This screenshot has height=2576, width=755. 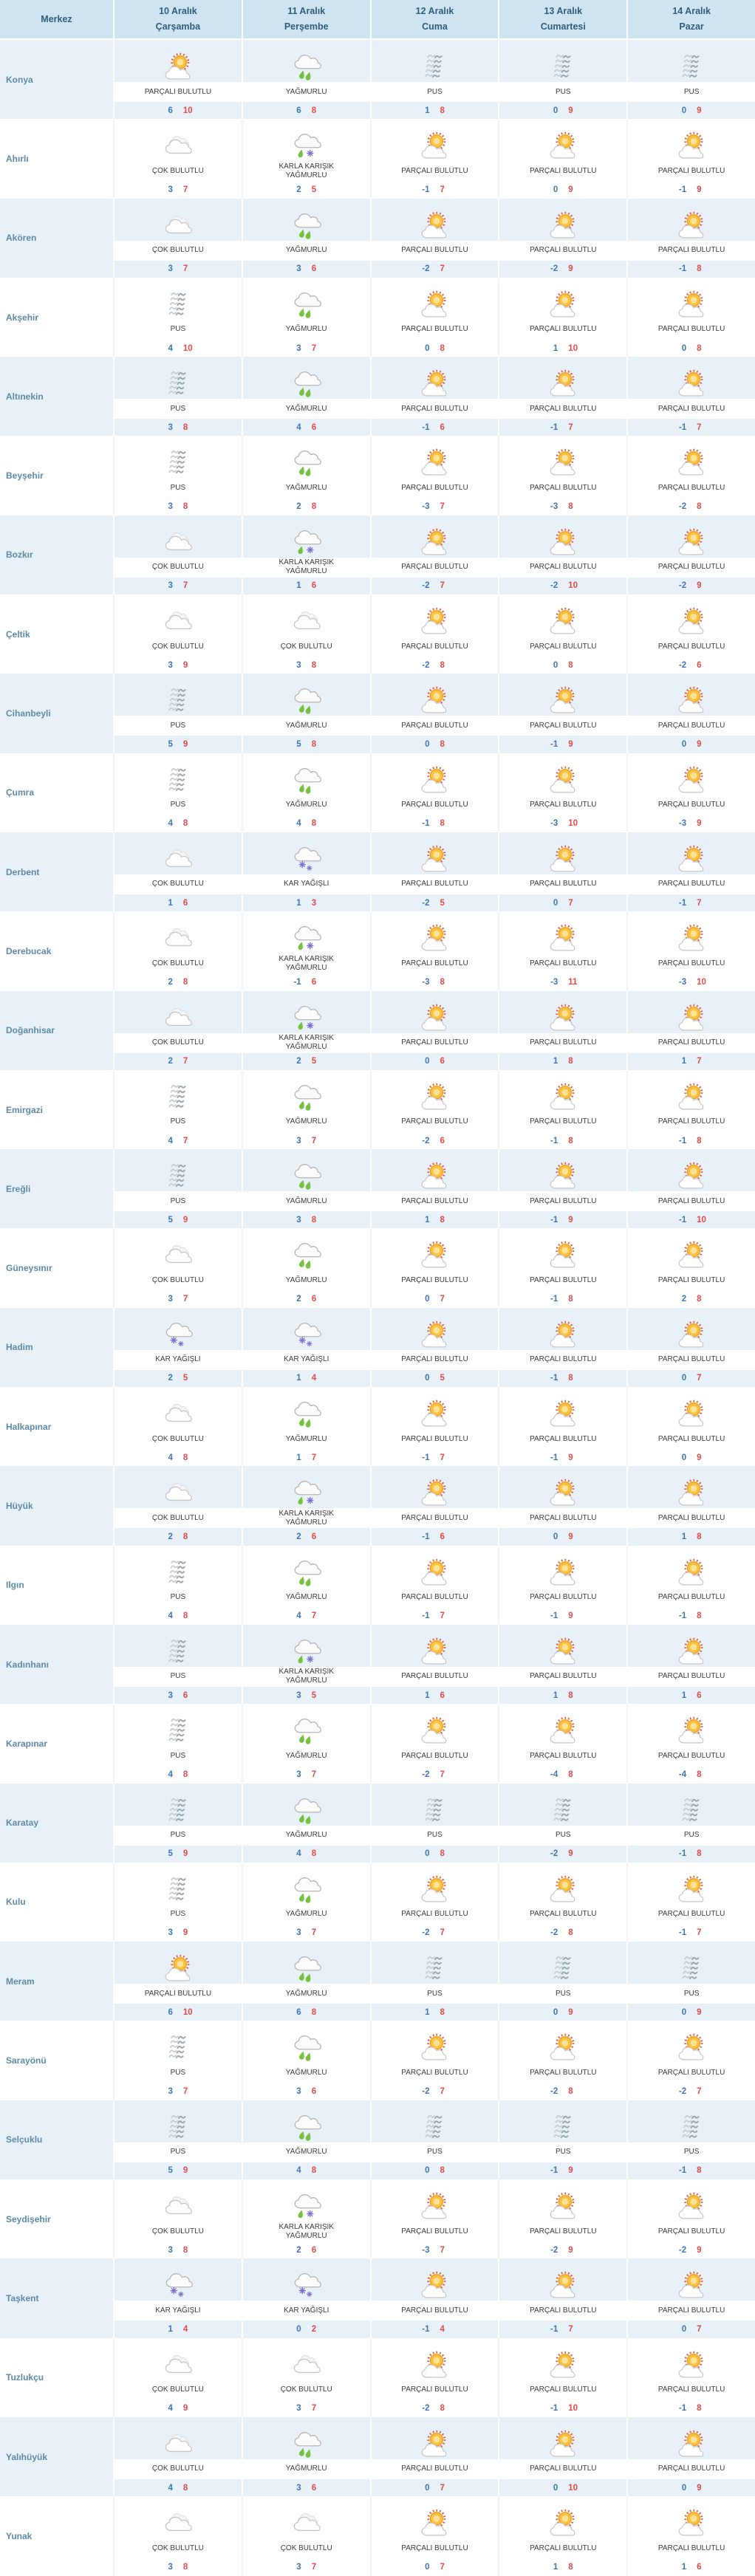 What do you see at coordinates (22, 2297) in the screenshot?
I see `district-name: Taşkent` at bounding box center [22, 2297].